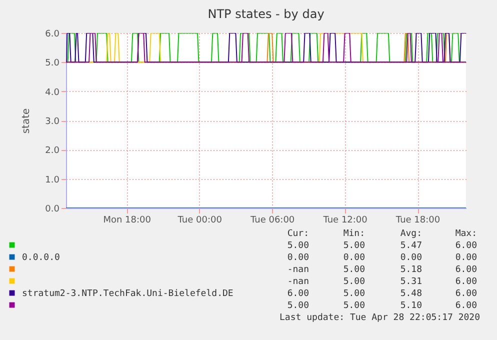 This screenshot has height=340, width=497. What do you see at coordinates (52, 209) in the screenshot?
I see `y-tick-label: 0.0` at bounding box center [52, 209].